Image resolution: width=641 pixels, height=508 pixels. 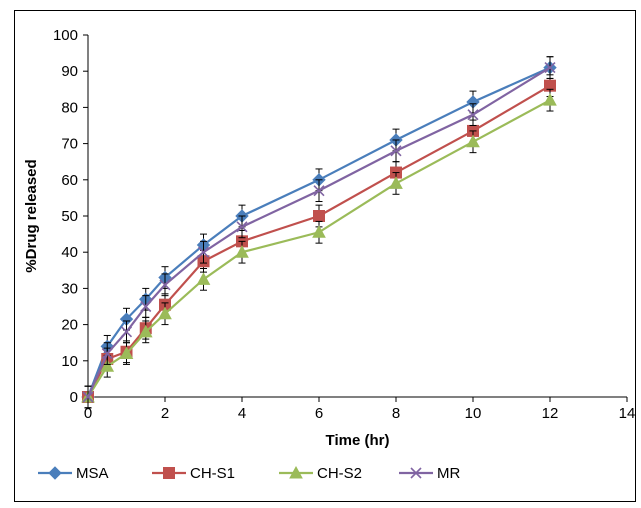 What do you see at coordinates (69, 216) in the screenshot?
I see `y-tick-label: 50` at bounding box center [69, 216].